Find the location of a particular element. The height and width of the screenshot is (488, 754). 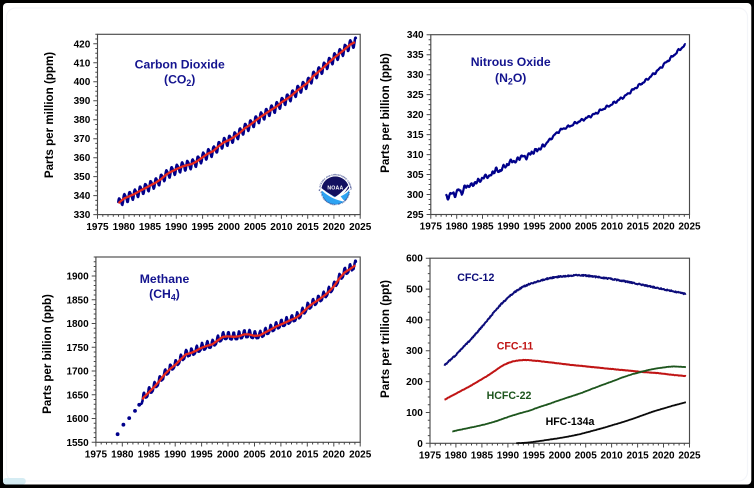

svg-text: (CO2) is located at coordinates (179, 81).